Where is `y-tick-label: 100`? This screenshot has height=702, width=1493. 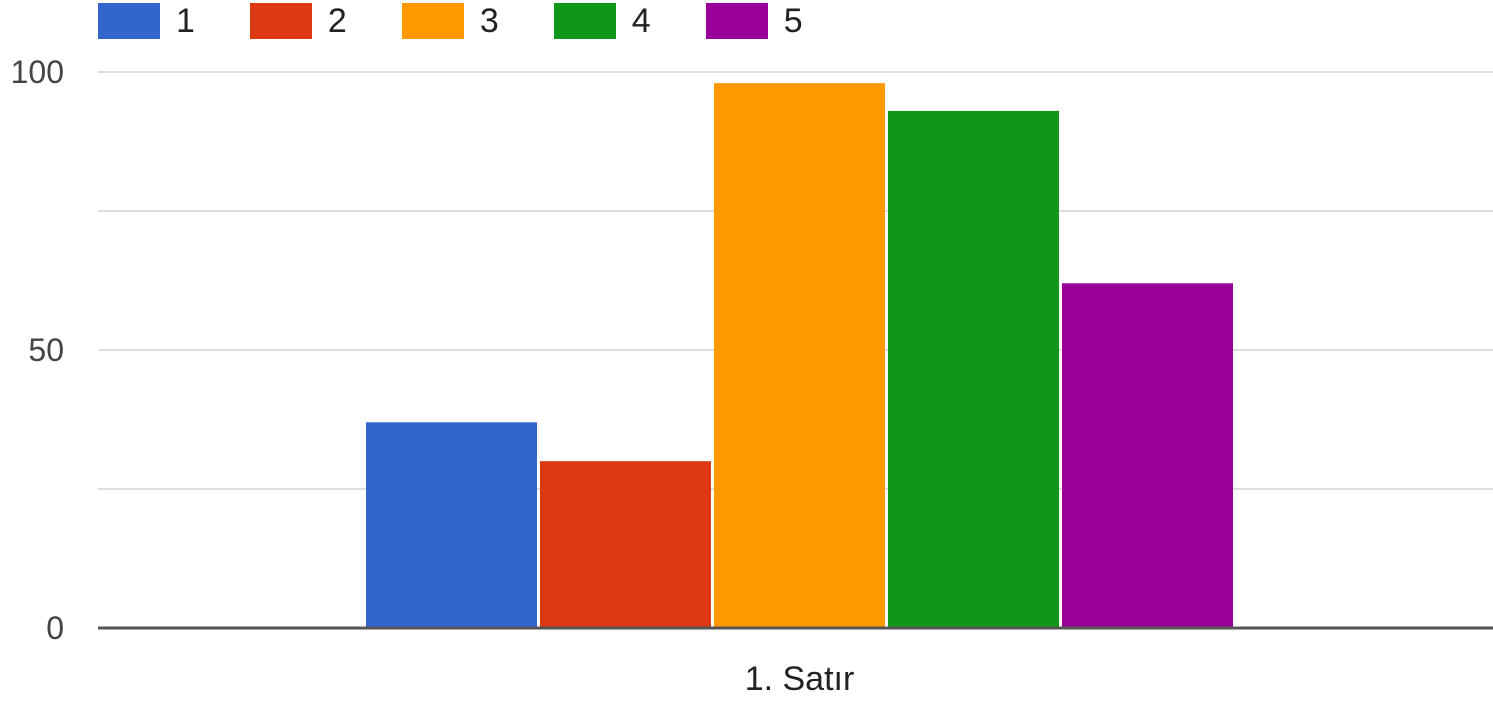 y-tick-label: 100 is located at coordinates (37, 72).